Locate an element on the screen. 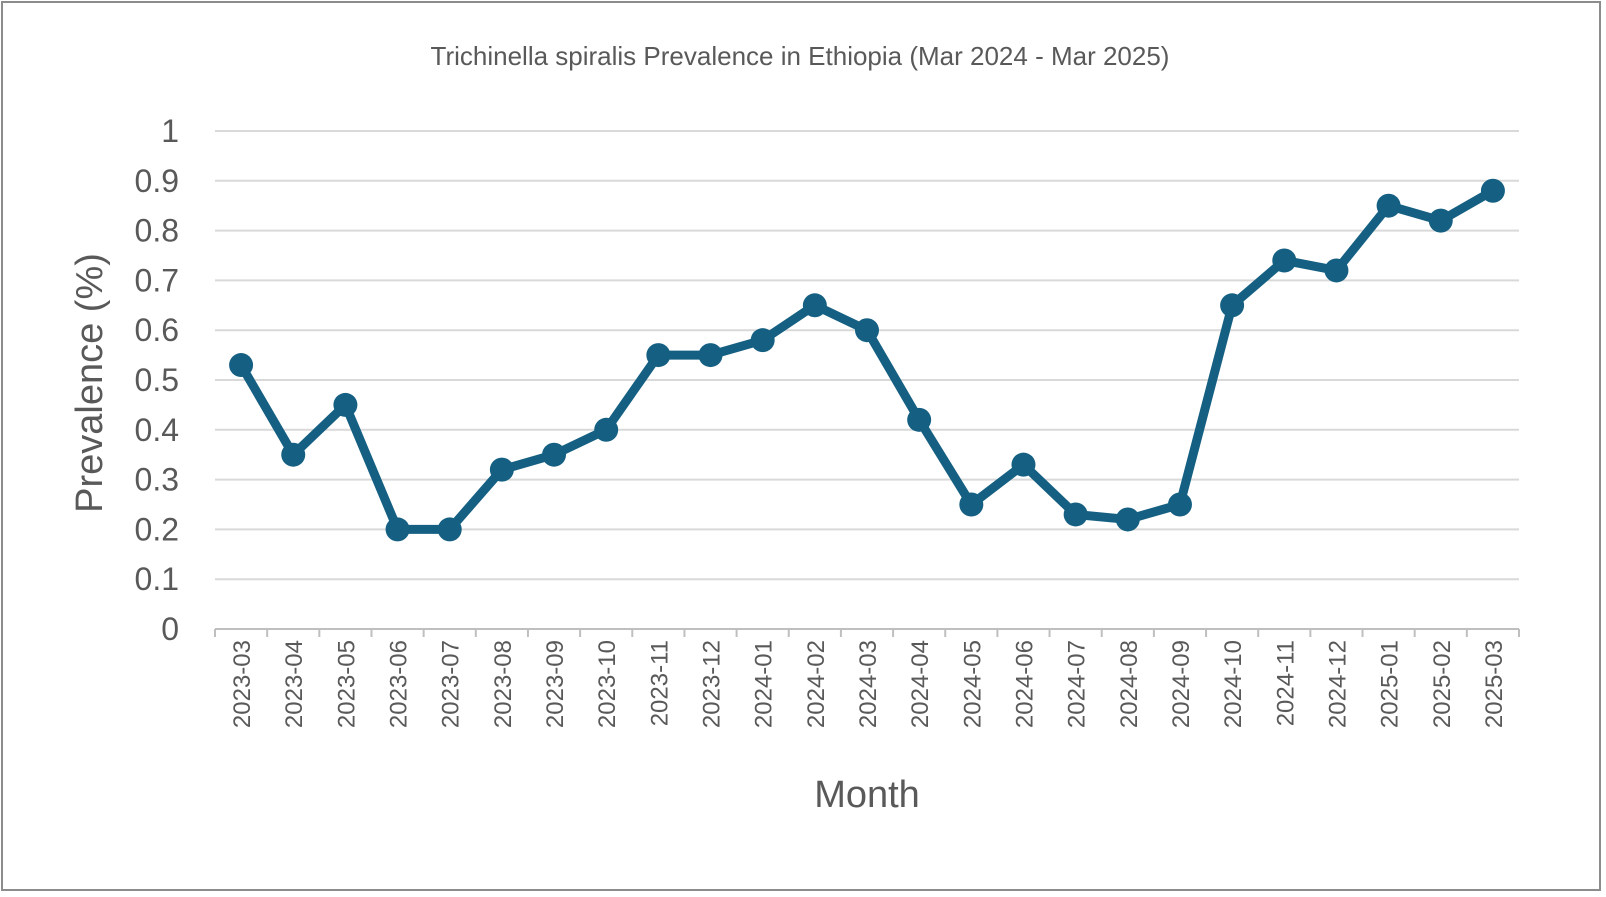  x-tick-label: 2023-03 is located at coordinates (242, 684).